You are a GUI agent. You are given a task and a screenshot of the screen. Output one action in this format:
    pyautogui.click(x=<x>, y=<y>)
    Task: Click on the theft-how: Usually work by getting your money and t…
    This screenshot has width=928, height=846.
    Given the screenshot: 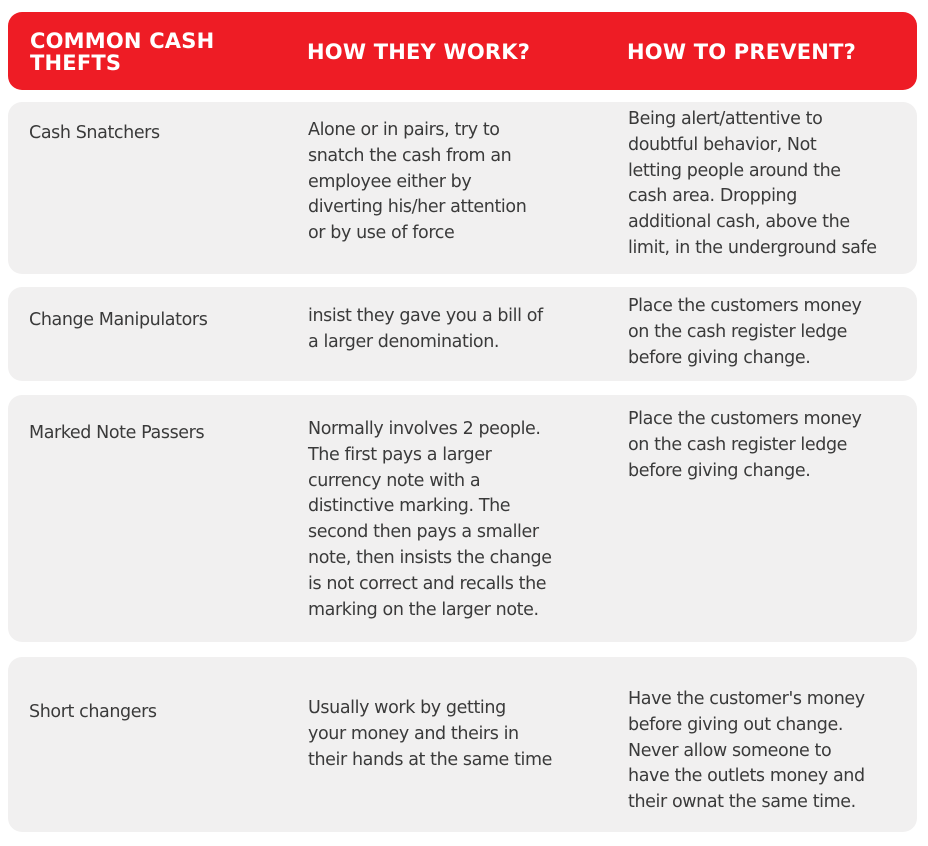 What is the action you would take?
    pyautogui.click(x=430, y=734)
    